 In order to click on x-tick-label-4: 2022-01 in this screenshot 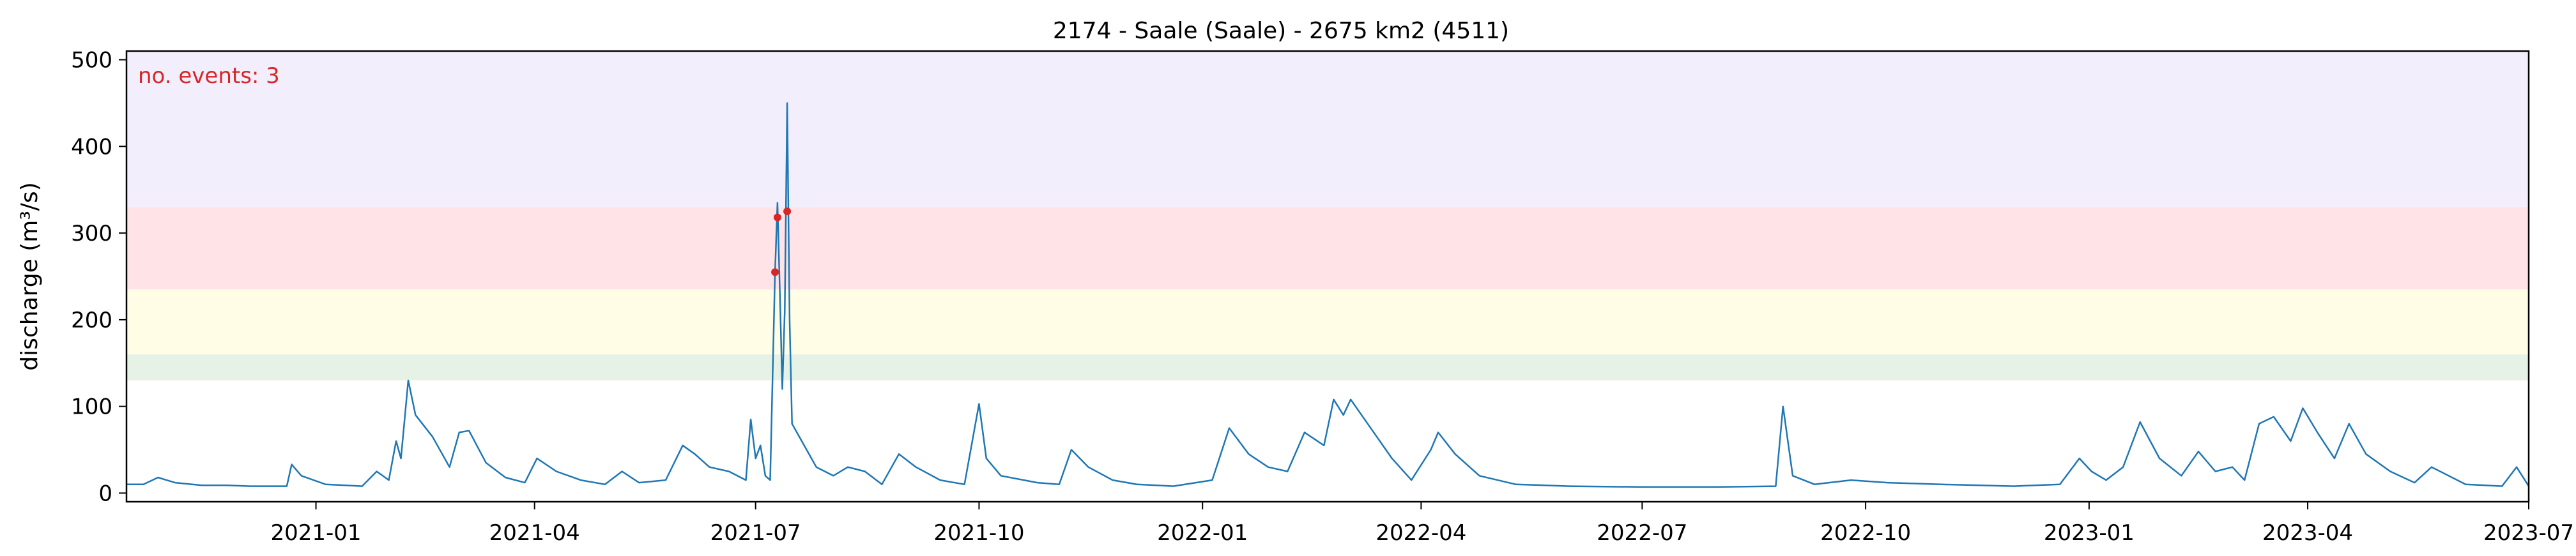, I will do `click(1202, 533)`.